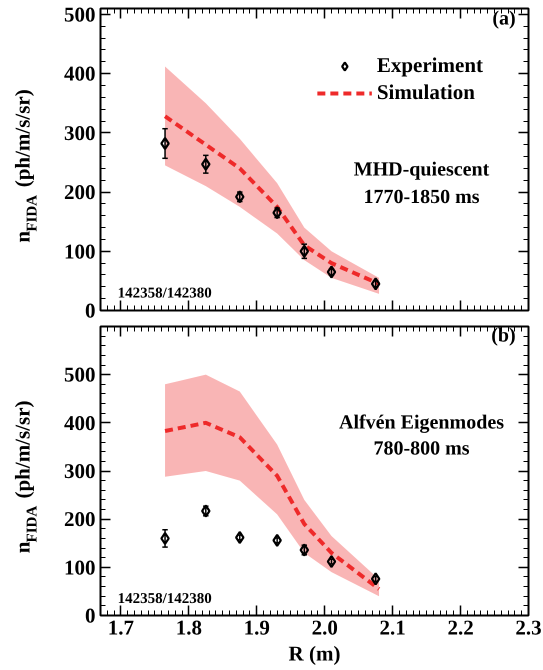  What do you see at coordinates (325, 628) in the screenshot?
I see `x-tick-label: 2.0` at bounding box center [325, 628].